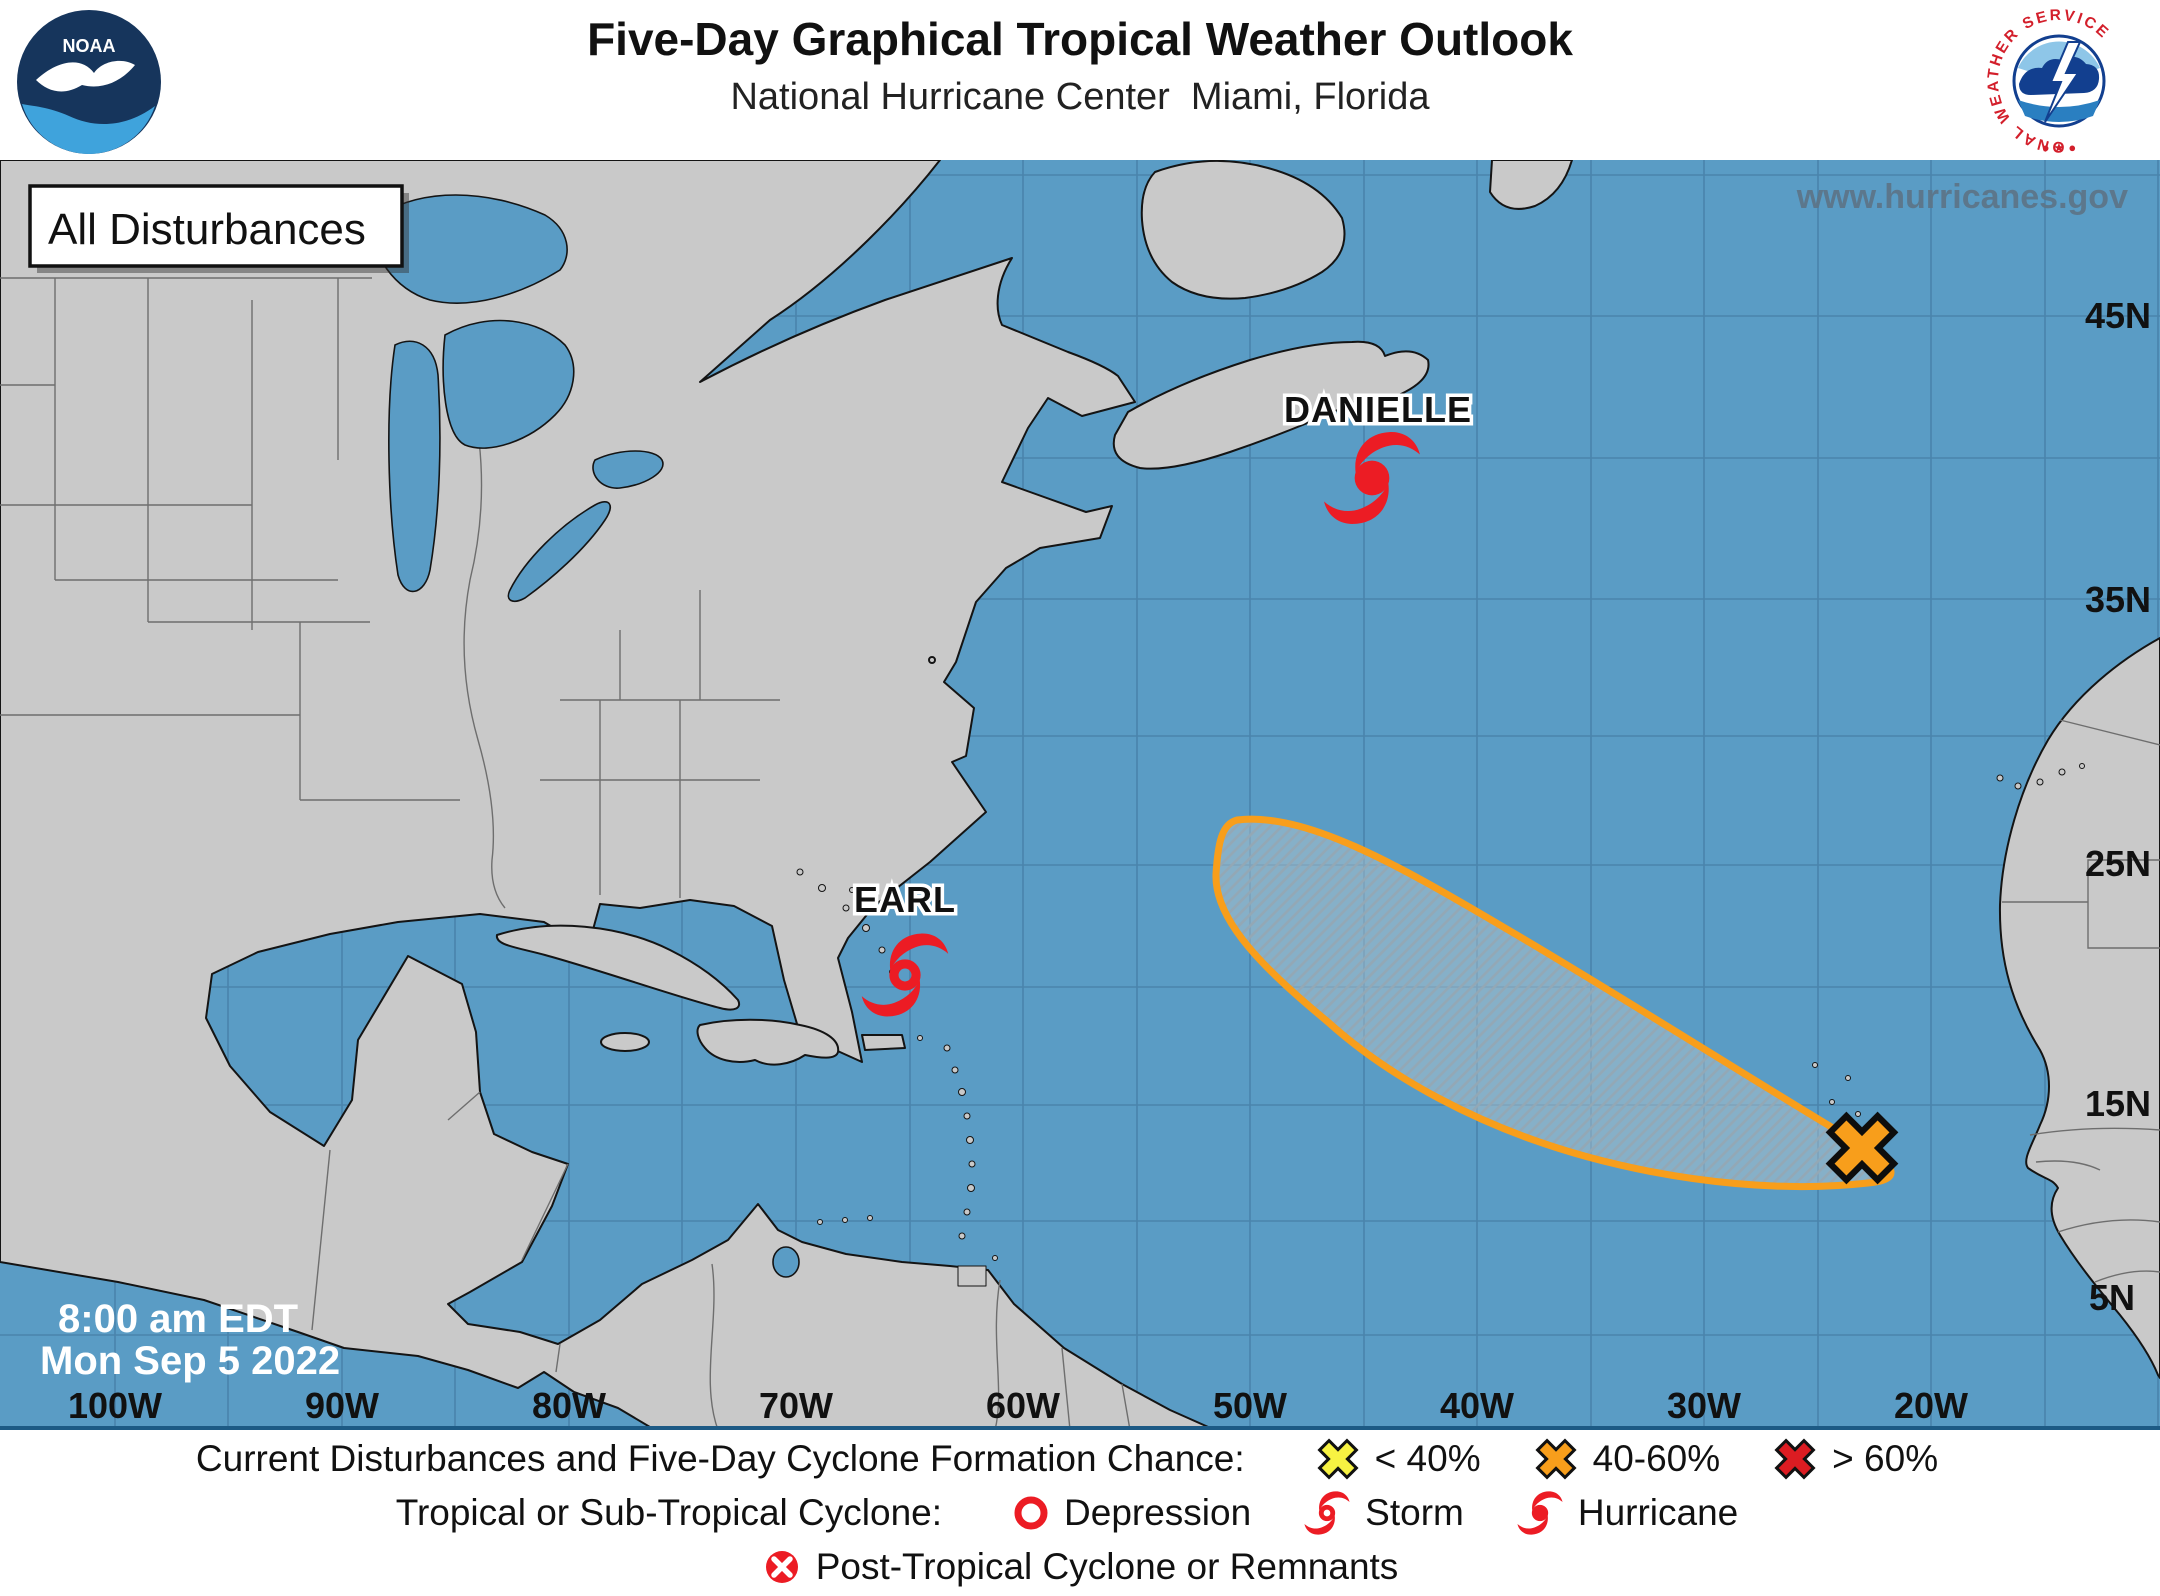 This screenshot has width=2160, height=1596. I want to click on legend-storm-label: Storm, so click(1414, 1512).